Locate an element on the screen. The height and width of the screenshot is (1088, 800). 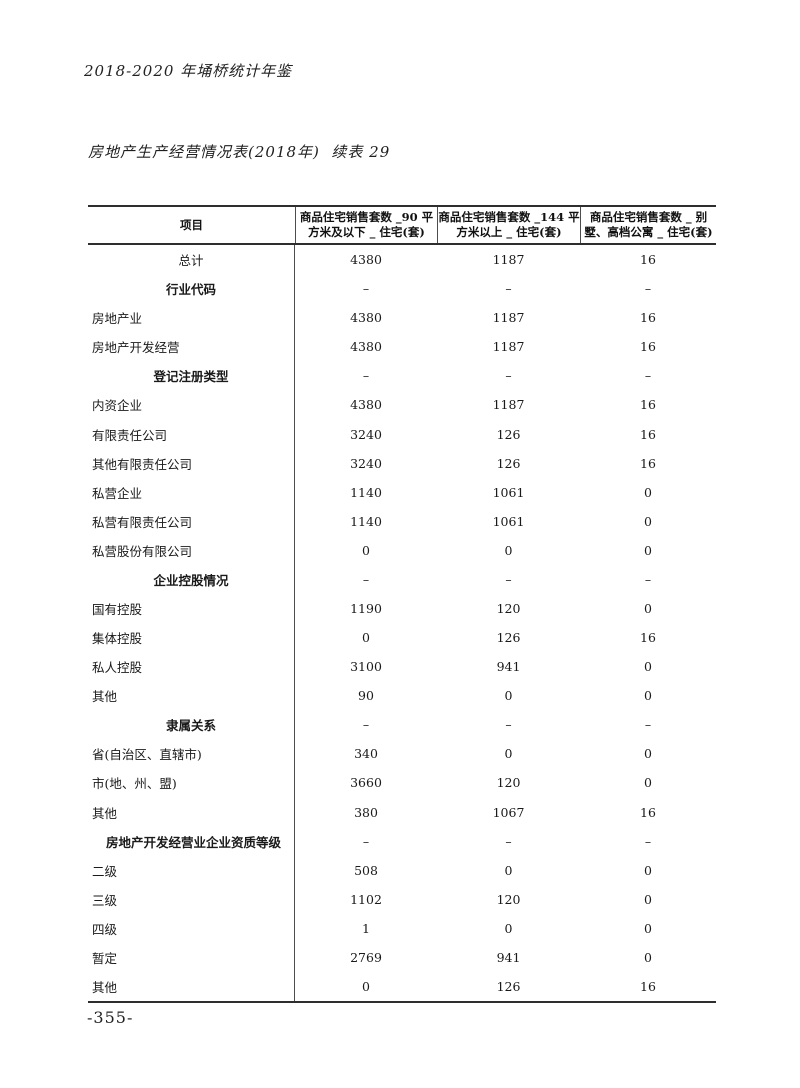
table-row: 国有控股 1190 120 0 is located at coordinates (402, 608).